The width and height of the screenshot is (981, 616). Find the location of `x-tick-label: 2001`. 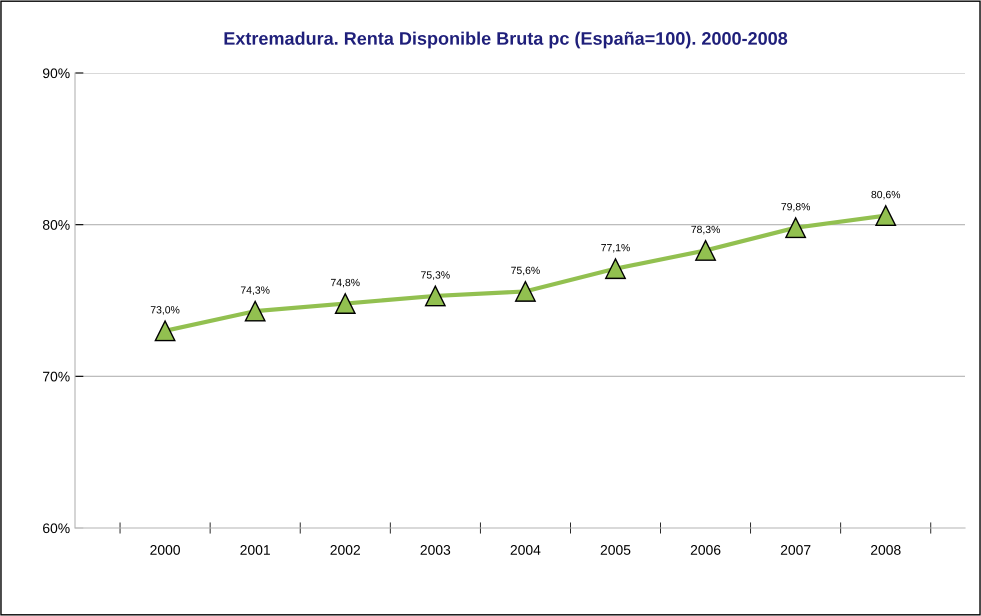

x-tick-label: 2001 is located at coordinates (255, 550).